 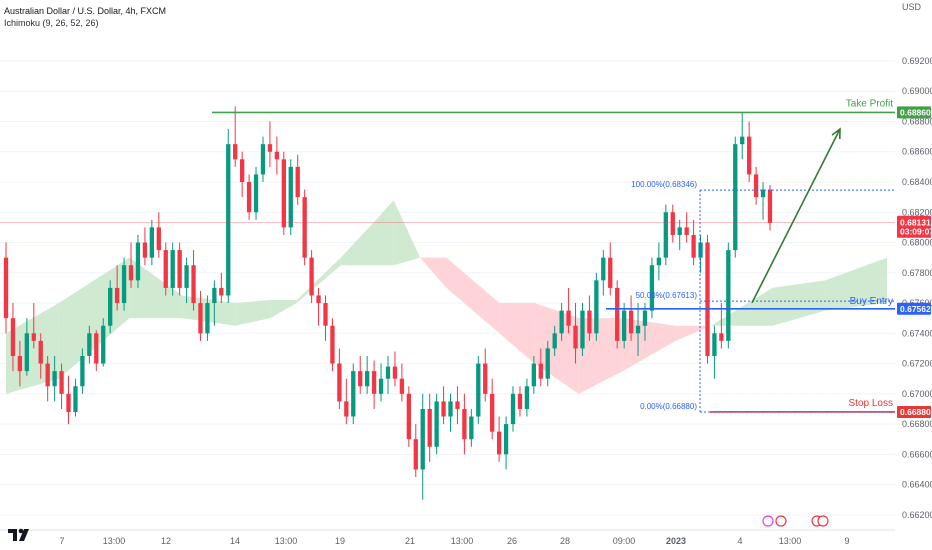 I want to click on economic-event-icon, so click(x=781, y=521).